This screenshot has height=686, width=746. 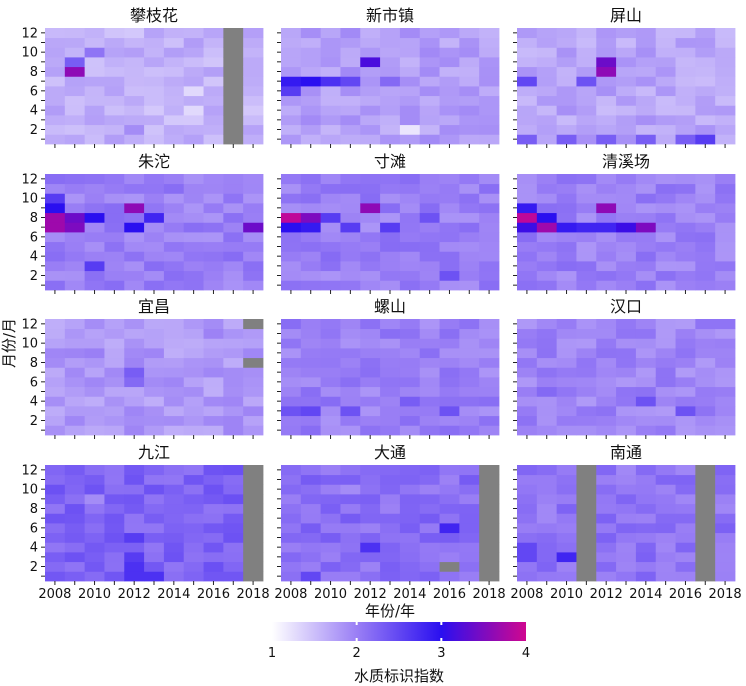 What do you see at coordinates (399, 676) in the screenshot?
I see `colorbar-label: 水质标识指数` at bounding box center [399, 676].